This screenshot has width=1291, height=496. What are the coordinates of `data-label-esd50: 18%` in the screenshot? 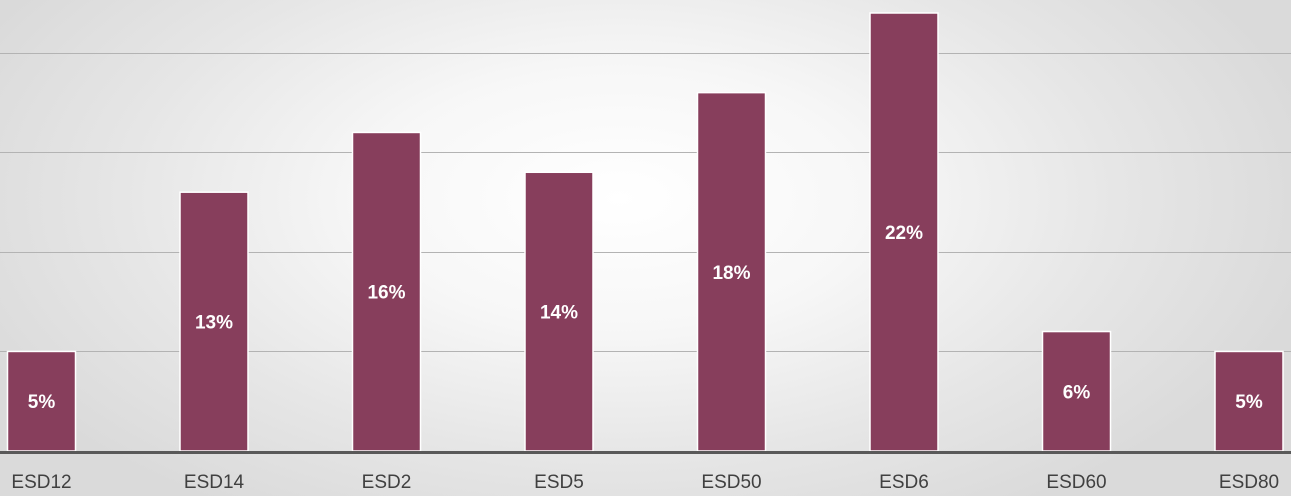 It's located at (731, 273).